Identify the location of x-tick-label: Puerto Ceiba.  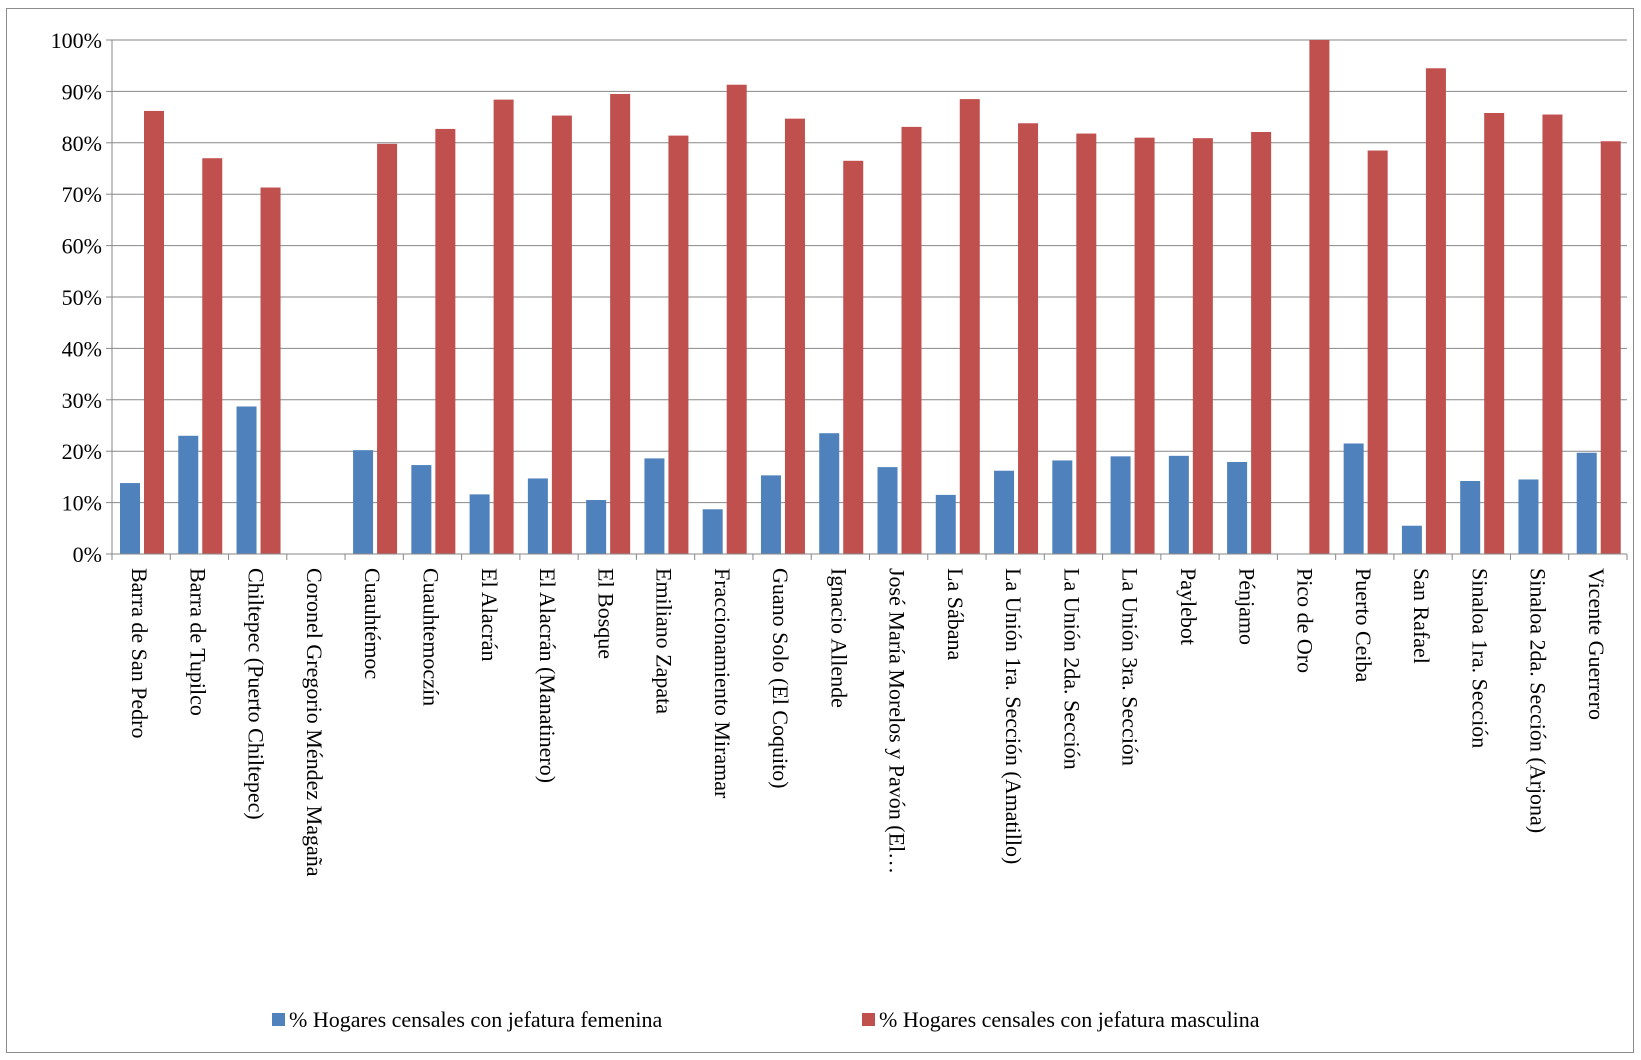
(1363, 625).